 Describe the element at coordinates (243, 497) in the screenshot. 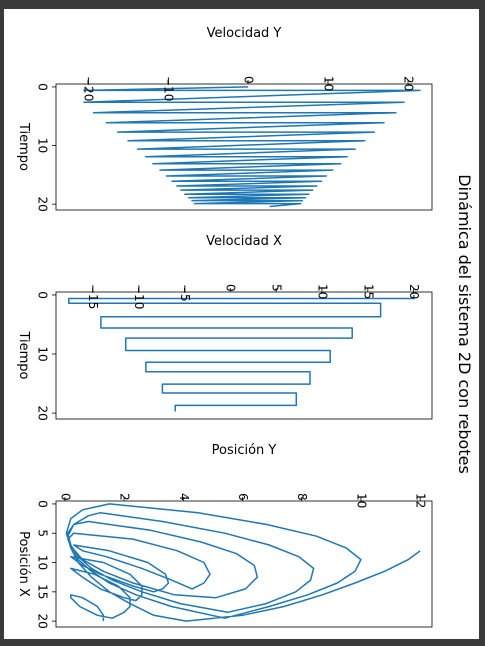

I see `value-tick-label: 6` at that location.